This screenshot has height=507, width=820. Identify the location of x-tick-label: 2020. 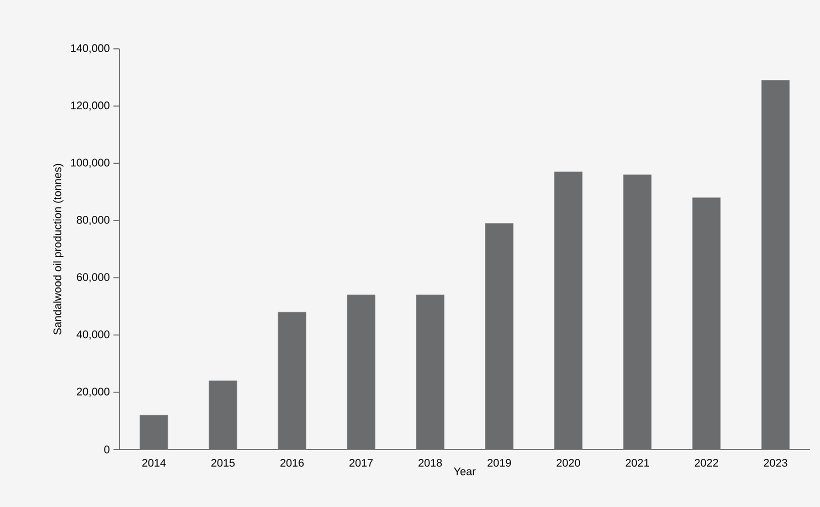
(568, 462).